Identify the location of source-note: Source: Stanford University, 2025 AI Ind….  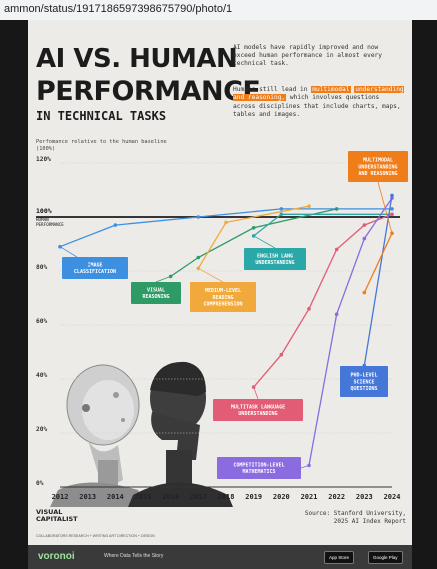
(355, 517).